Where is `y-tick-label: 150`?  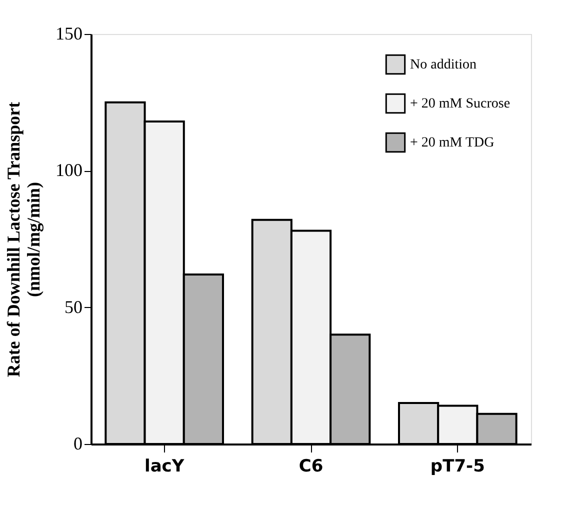 y-tick-label: 150 is located at coordinates (69, 34).